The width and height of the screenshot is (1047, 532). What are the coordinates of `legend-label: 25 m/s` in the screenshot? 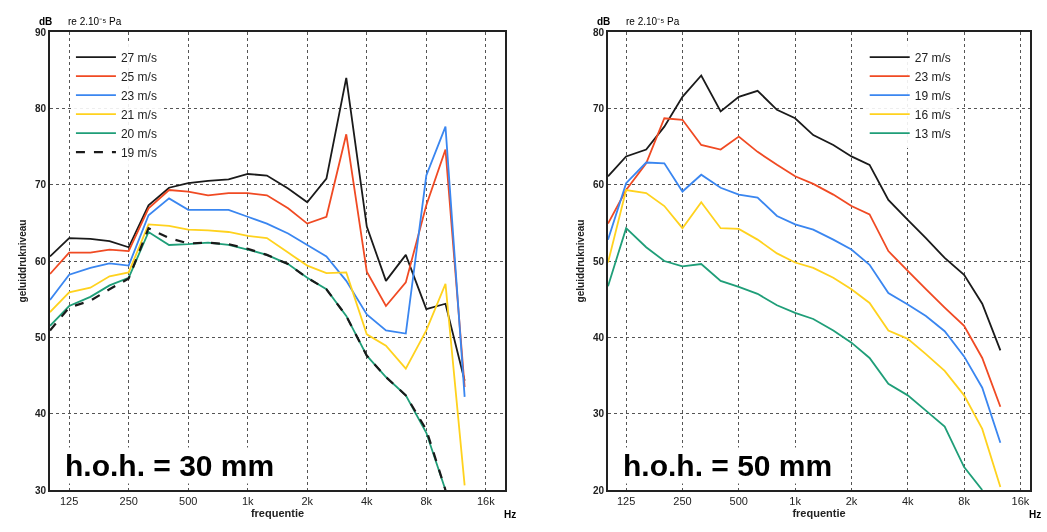 It's located at (138, 76).